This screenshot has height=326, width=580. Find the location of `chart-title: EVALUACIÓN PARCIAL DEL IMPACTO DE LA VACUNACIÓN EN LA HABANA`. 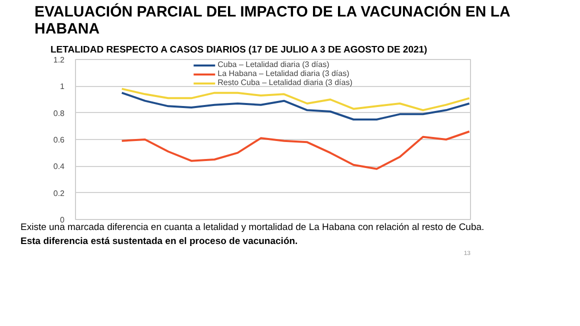

chart-title: EVALUACIÓN PARCIAL DEL IMPACTO DE LA VACUNACIÓN EN LA HABANA is located at coordinates (272, 20).